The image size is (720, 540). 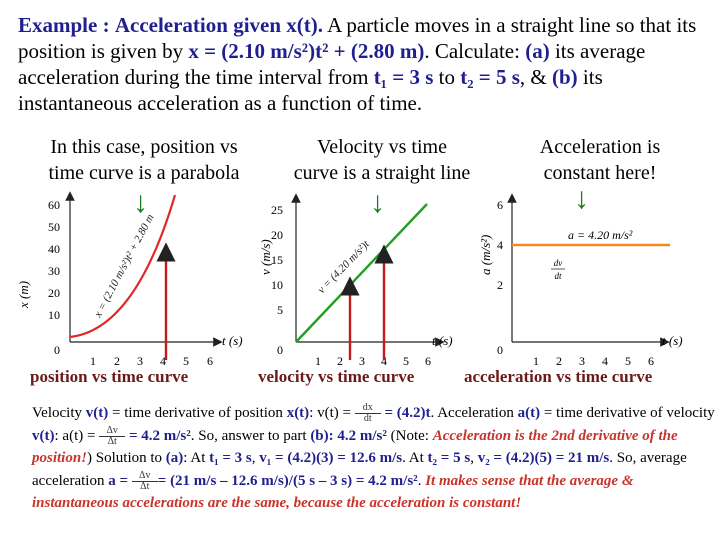 What do you see at coordinates (559, 361) in the screenshot?
I see `acc-x-tick: 2` at bounding box center [559, 361].